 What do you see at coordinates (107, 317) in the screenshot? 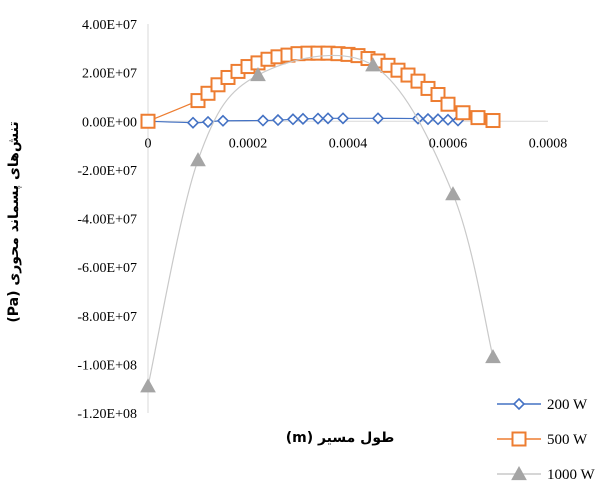
I see `y-tick-label: -8.00E+07` at bounding box center [107, 317].